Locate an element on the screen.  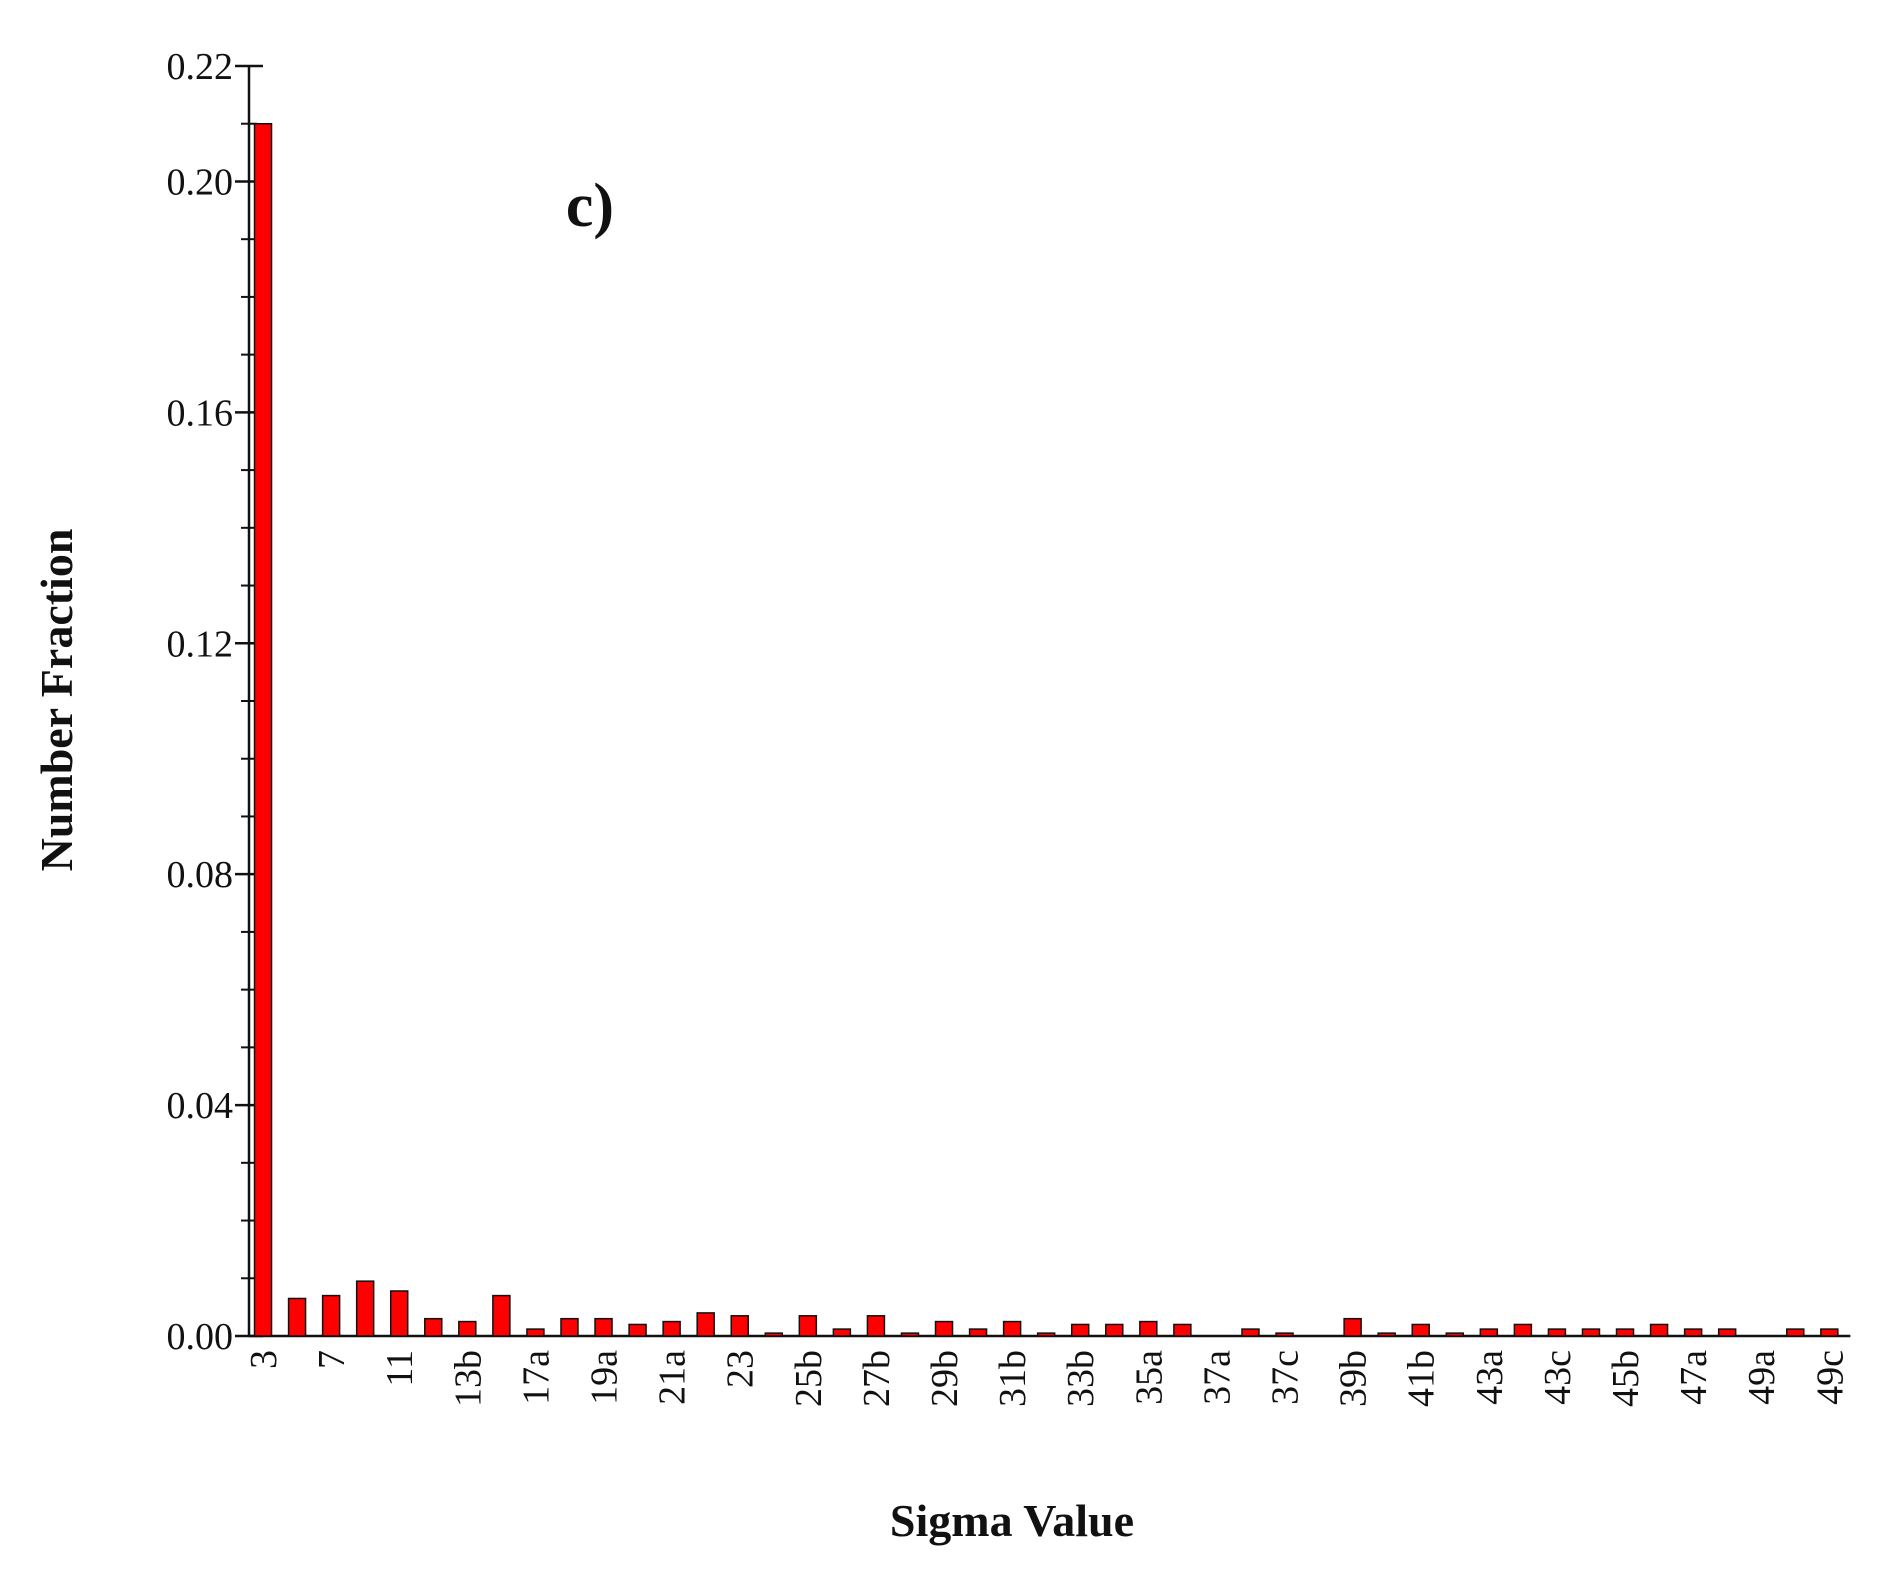
x-tick-label: 21a is located at coordinates (673, 1377).